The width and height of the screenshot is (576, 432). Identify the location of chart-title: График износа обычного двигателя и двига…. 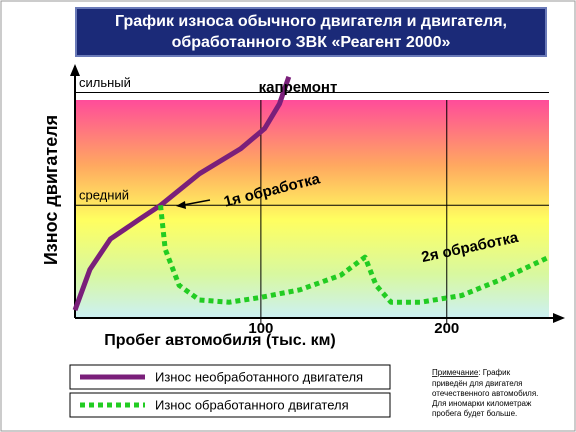
(311, 21).